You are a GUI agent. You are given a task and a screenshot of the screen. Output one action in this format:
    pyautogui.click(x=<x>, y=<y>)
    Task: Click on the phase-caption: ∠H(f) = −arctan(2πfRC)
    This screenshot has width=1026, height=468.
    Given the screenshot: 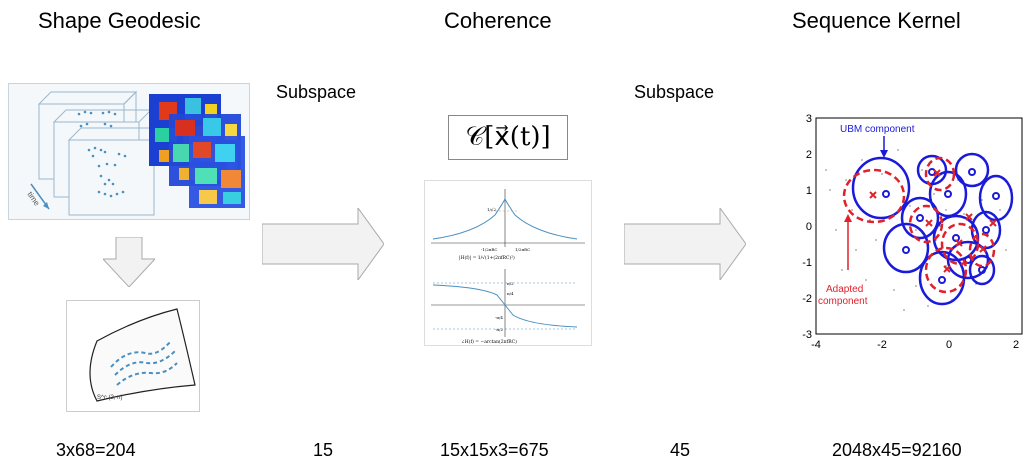 What is the action you would take?
    pyautogui.click(x=489, y=341)
    